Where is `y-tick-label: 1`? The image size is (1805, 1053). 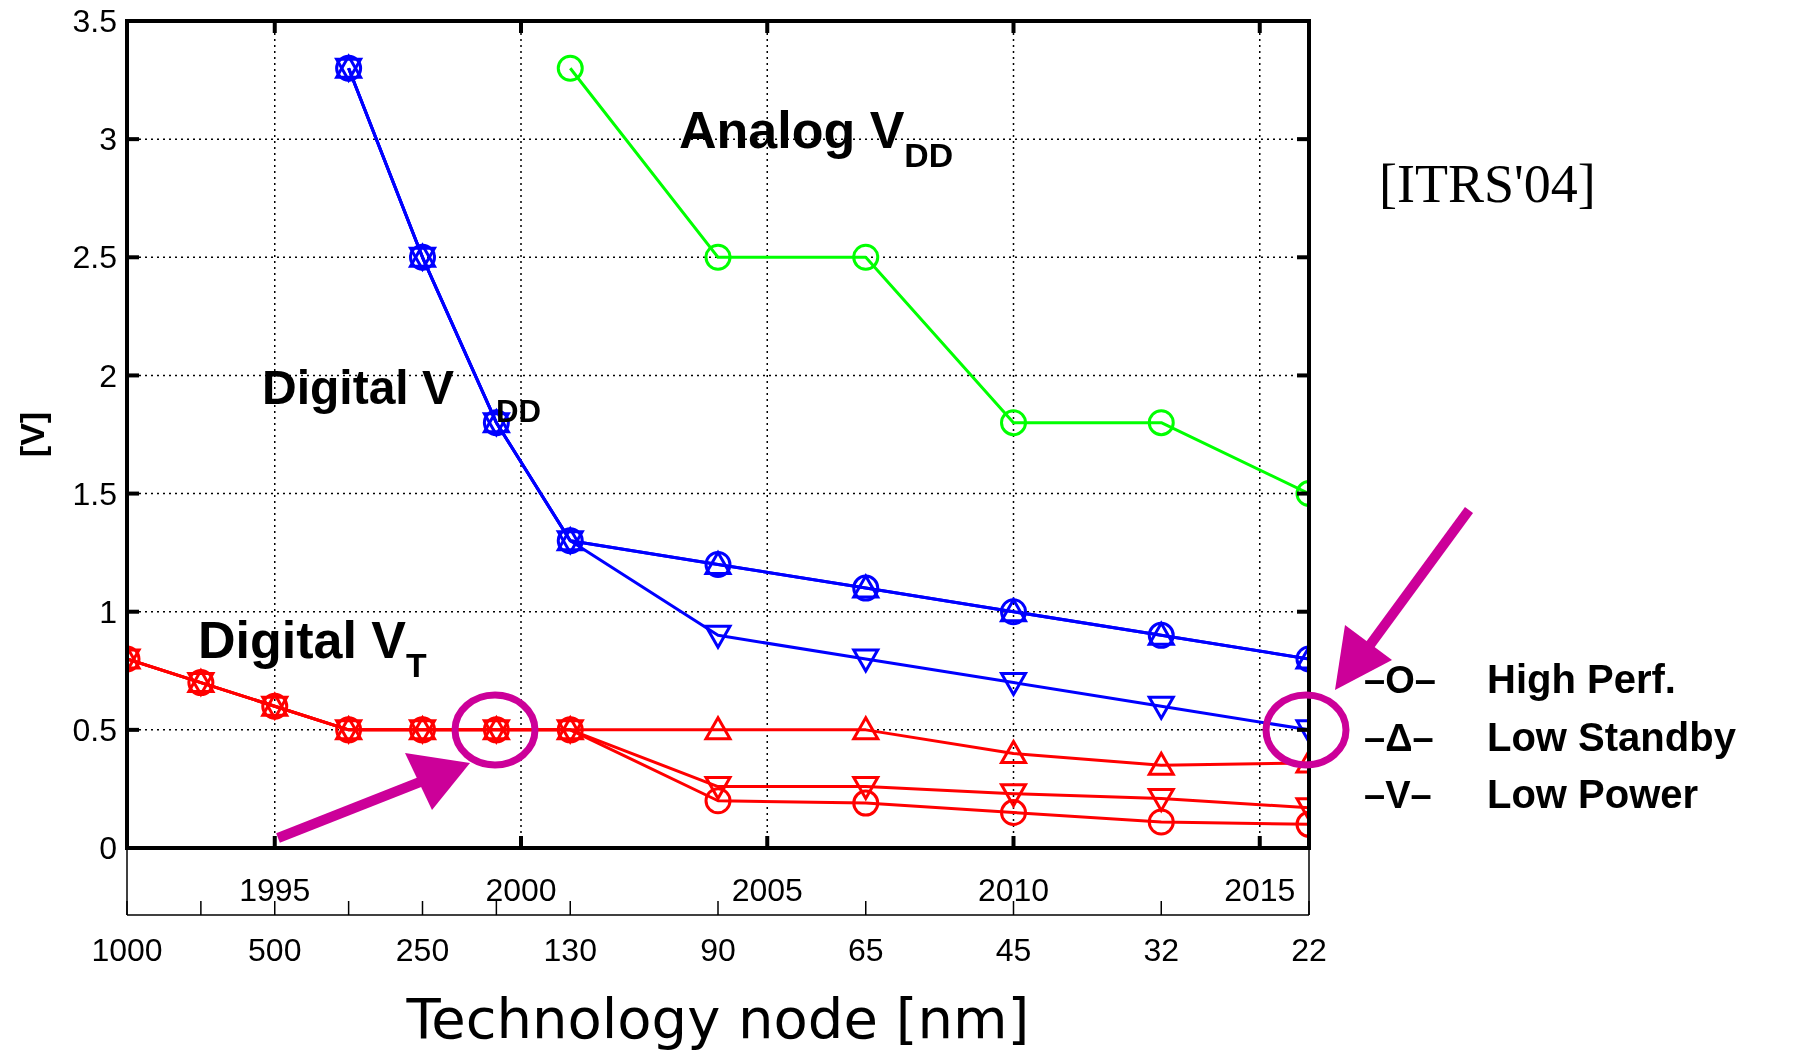 y-tick-label: 1 is located at coordinates (108, 611).